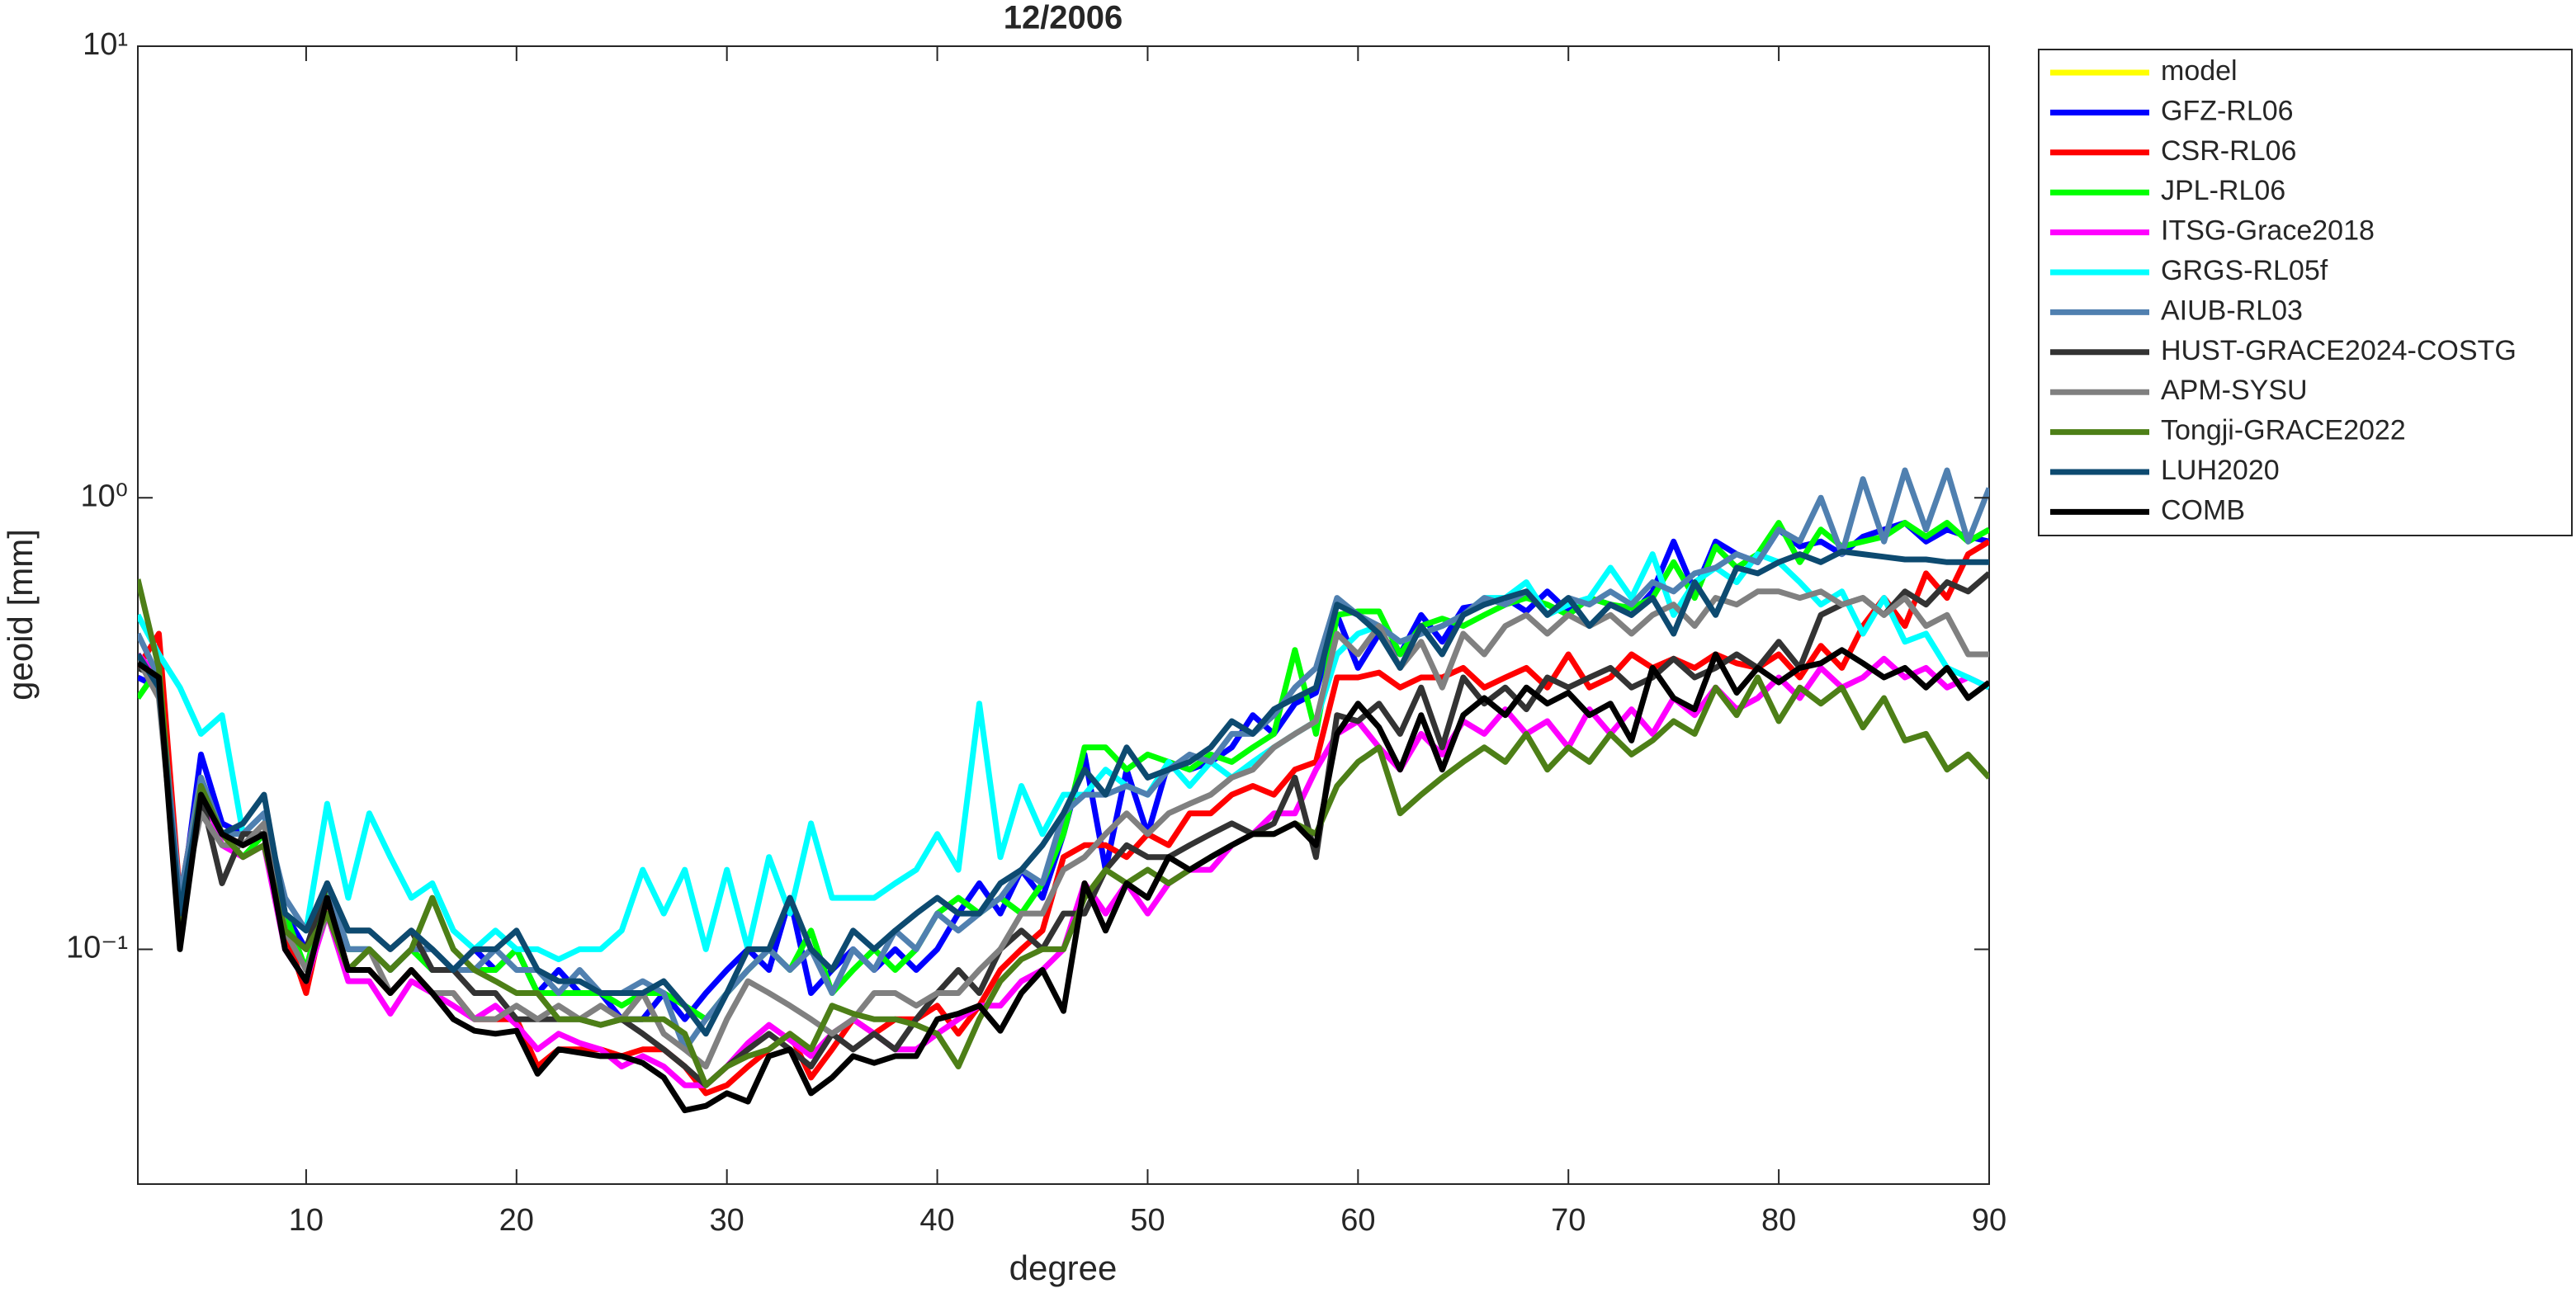 The width and height of the screenshot is (2576, 1293). I want to click on legend-label: COMB, so click(2203, 510).